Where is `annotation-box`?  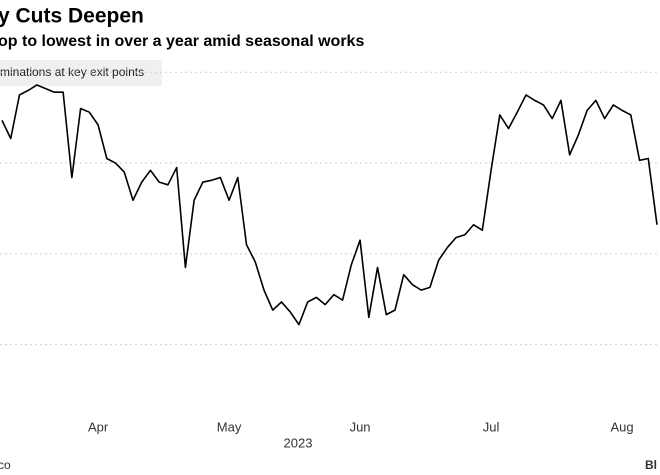
annotation-box is located at coordinates (81, 73).